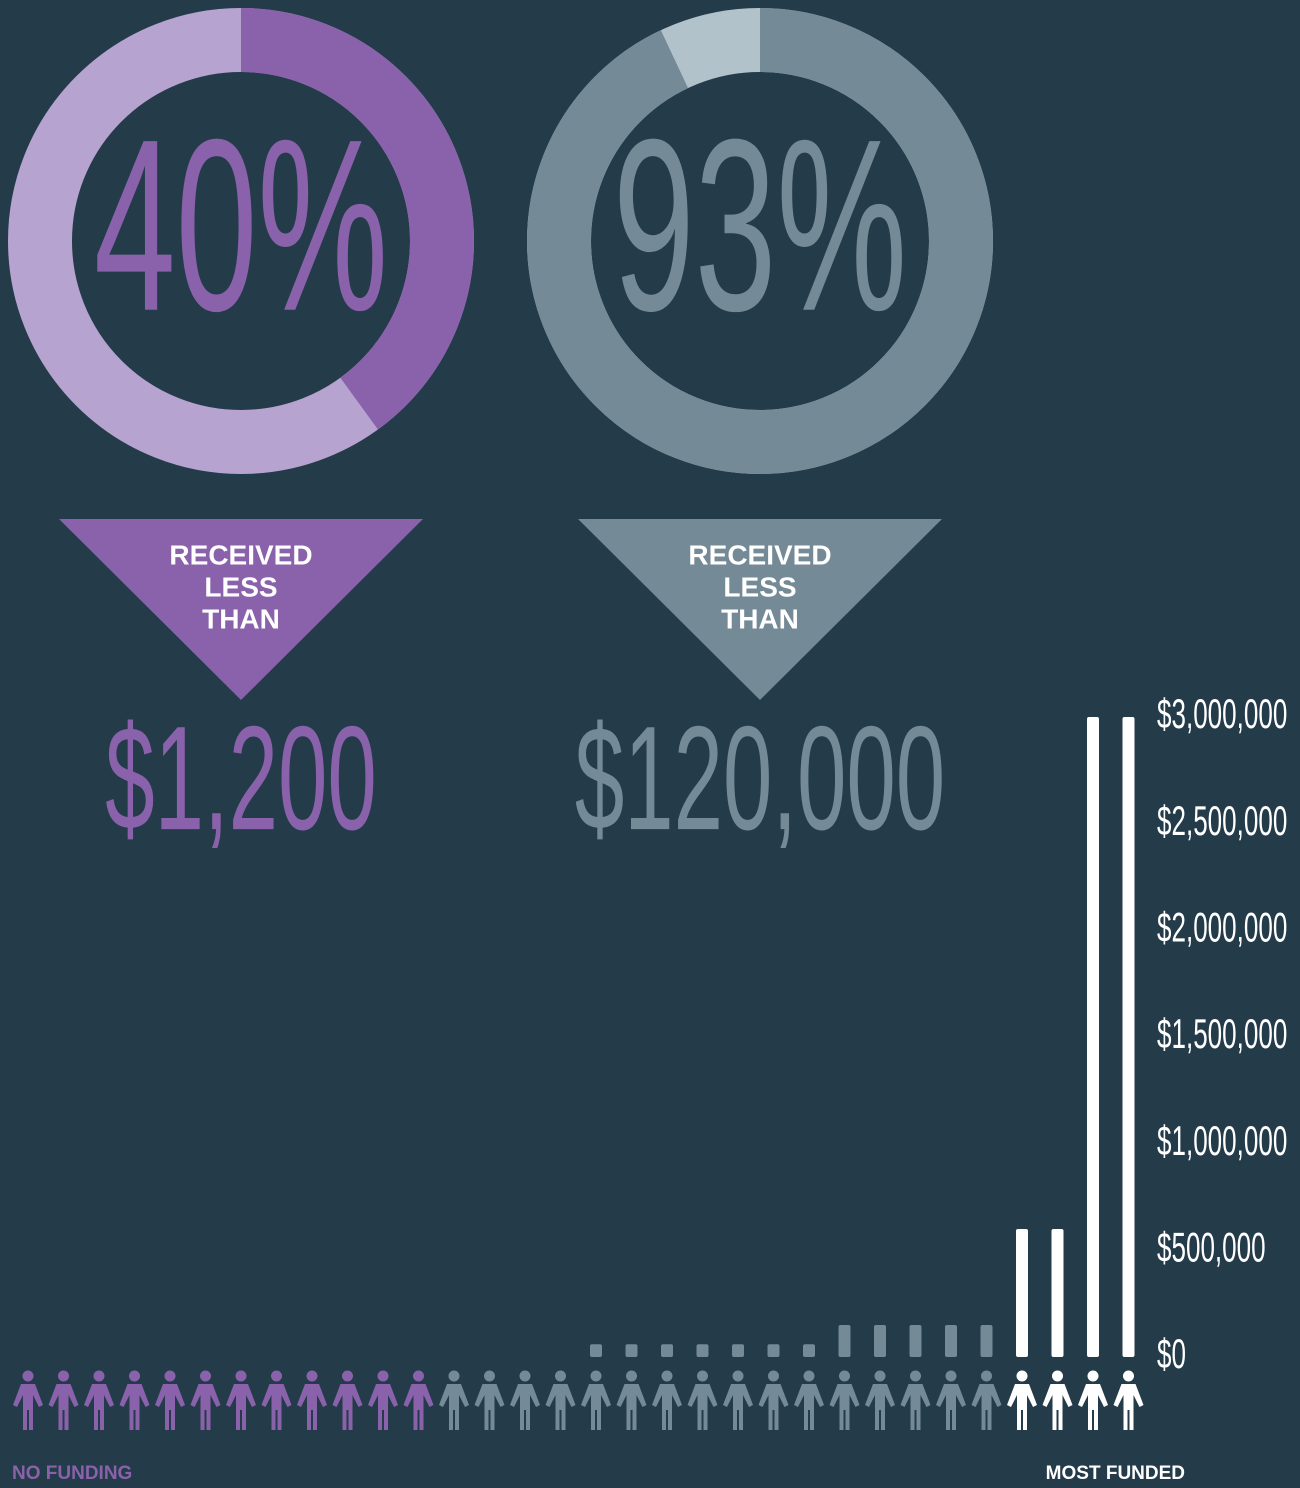  What do you see at coordinates (1222, 714) in the screenshot?
I see `y-tick-label: $3,000,000` at bounding box center [1222, 714].